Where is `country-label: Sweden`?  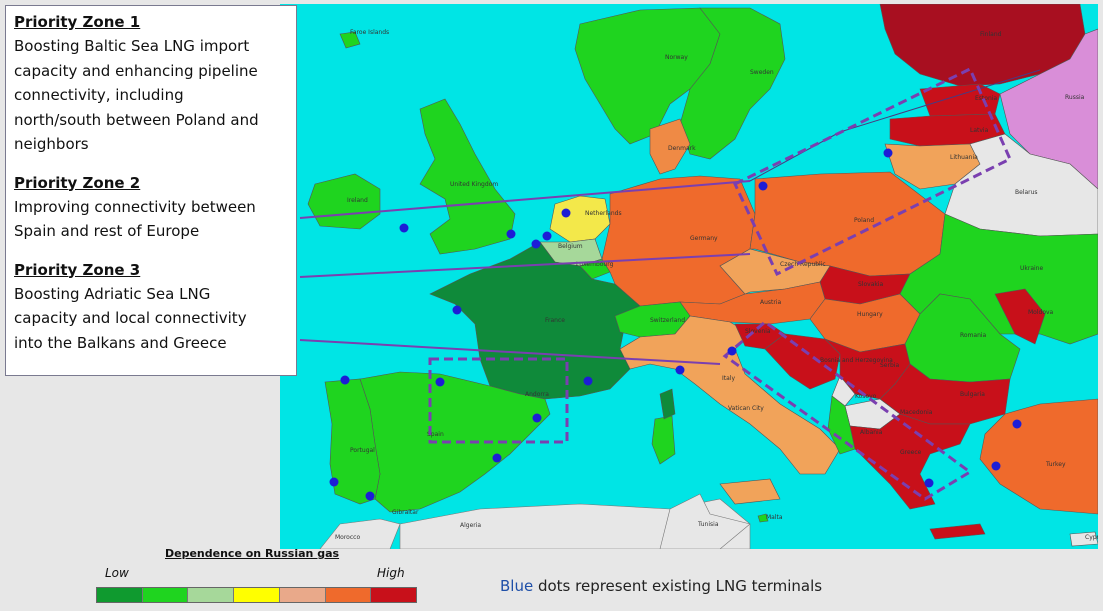
country-label: Sweden is located at coordinates (762, 72).